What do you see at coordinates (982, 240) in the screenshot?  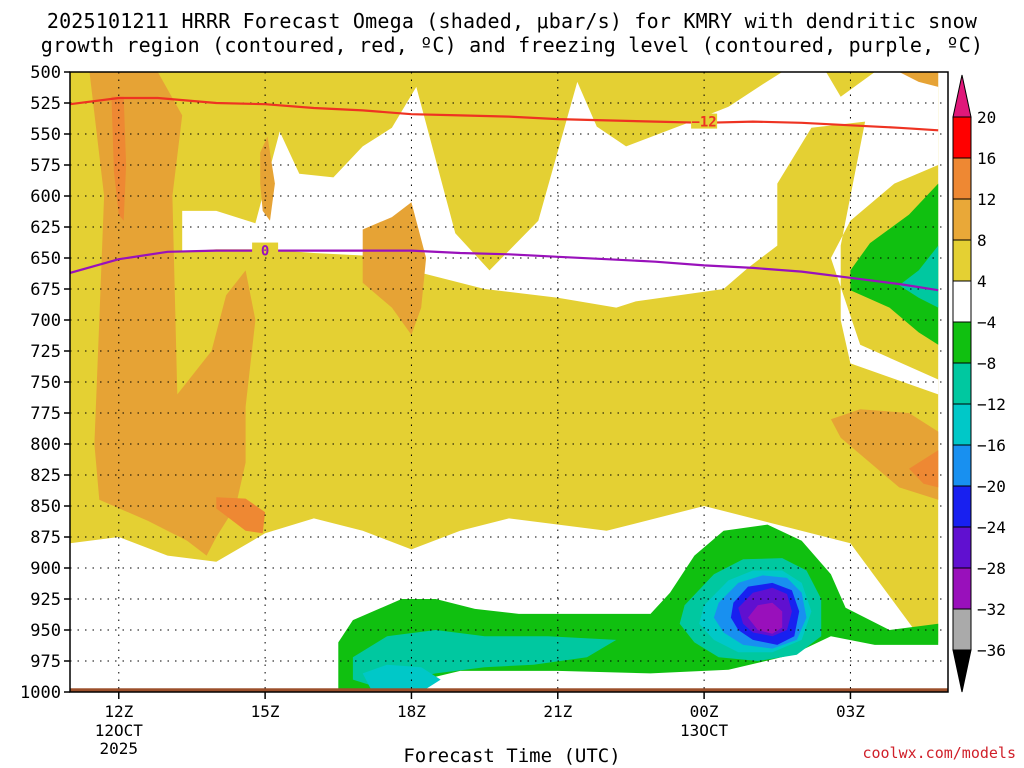 I see `colorbar-label-3: 8` at bounding box center [982, 240].